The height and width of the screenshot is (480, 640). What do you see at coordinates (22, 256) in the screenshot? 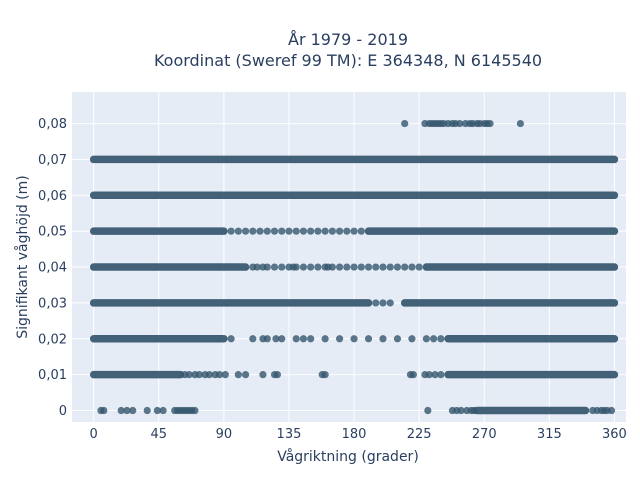
I see `y-axis-title: Signifikant våghöjd (m)` at bounding box center [22, 256].